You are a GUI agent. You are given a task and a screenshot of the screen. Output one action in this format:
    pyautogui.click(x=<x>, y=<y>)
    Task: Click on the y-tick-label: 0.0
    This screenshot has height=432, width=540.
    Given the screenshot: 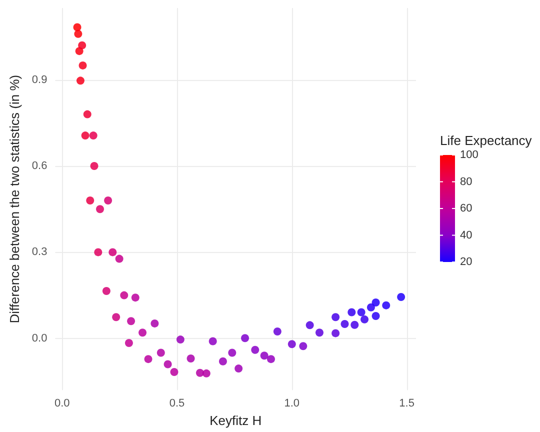 What is the action you would take?
    pyautogui.click(x=40, y=338)
    